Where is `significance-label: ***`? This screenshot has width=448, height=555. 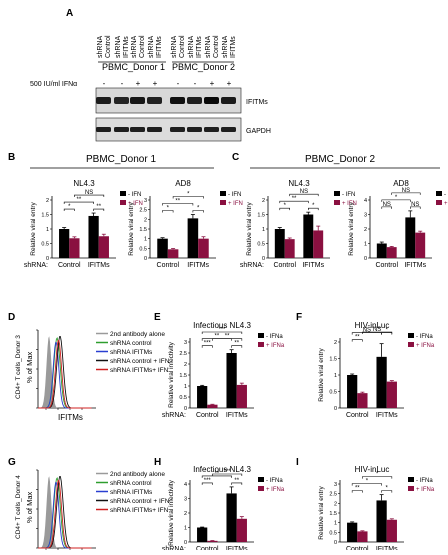 significance-label: *** is located at coordinates (222, 330).